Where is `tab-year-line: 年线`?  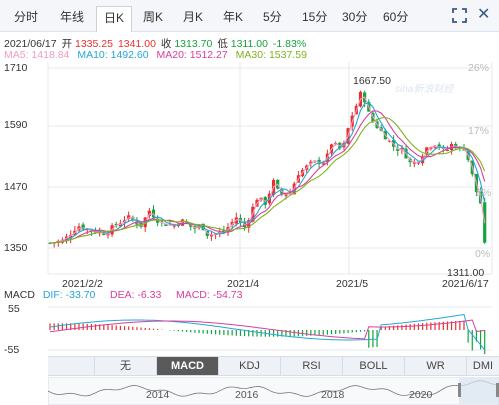
tab-year-line: 年线 is located at coordinates (72, 17).